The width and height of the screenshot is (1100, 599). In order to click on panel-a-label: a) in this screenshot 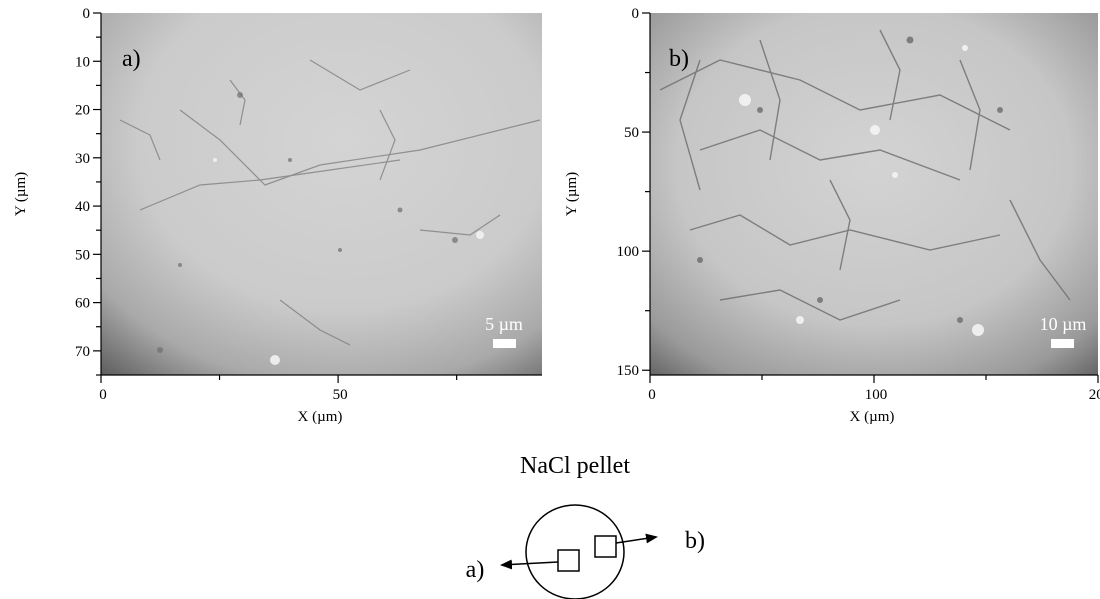, I will do `click(131, 59)`.